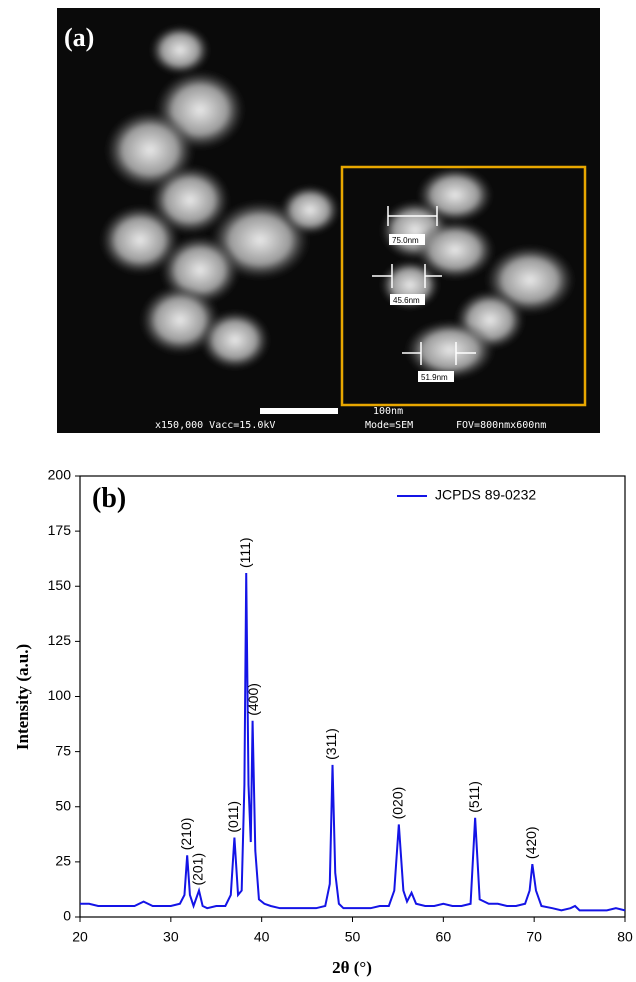  Describe the element at coordinates (79, 37) in the screenshot. I see `panel-label: (a)` at that location.